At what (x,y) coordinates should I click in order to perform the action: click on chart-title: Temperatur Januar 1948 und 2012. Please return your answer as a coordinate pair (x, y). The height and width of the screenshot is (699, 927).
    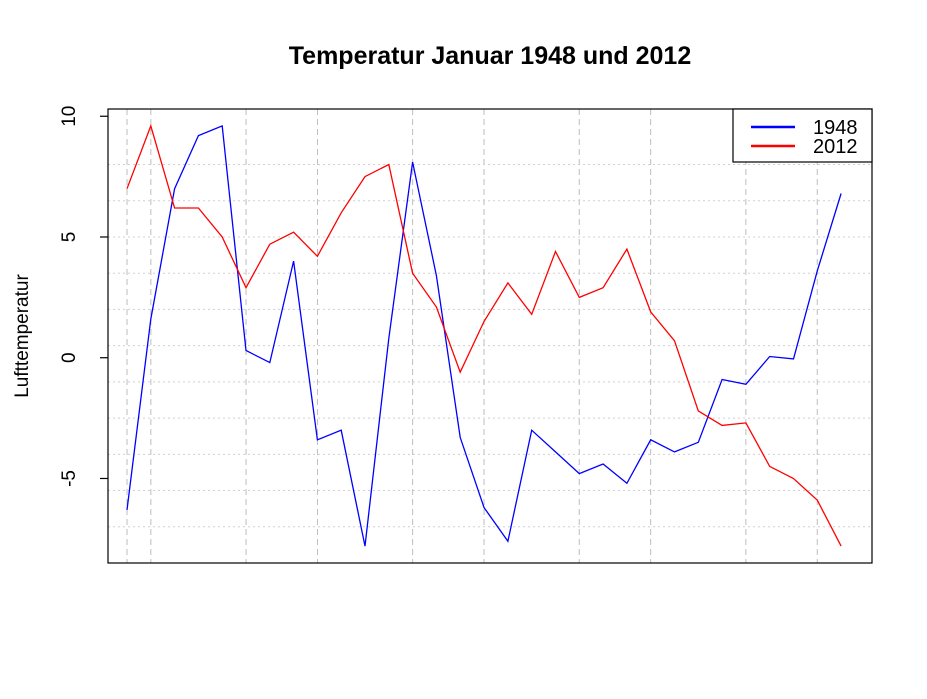
    Looking at the image, I should click on (490, 56).